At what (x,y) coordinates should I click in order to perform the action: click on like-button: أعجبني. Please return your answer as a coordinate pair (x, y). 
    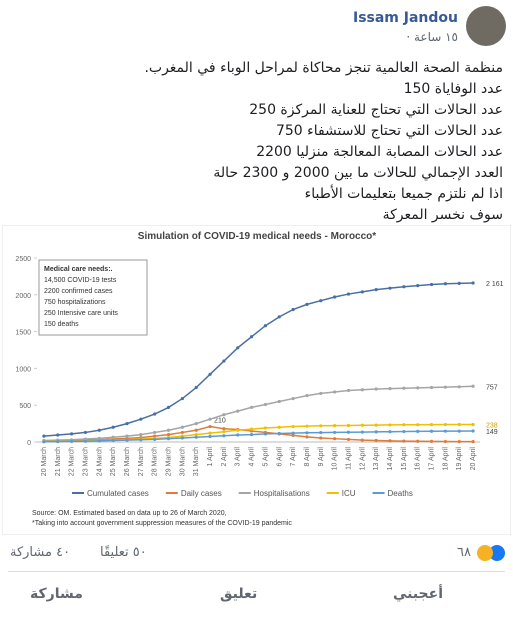
    Looking at the image, I should click on (417, 594).